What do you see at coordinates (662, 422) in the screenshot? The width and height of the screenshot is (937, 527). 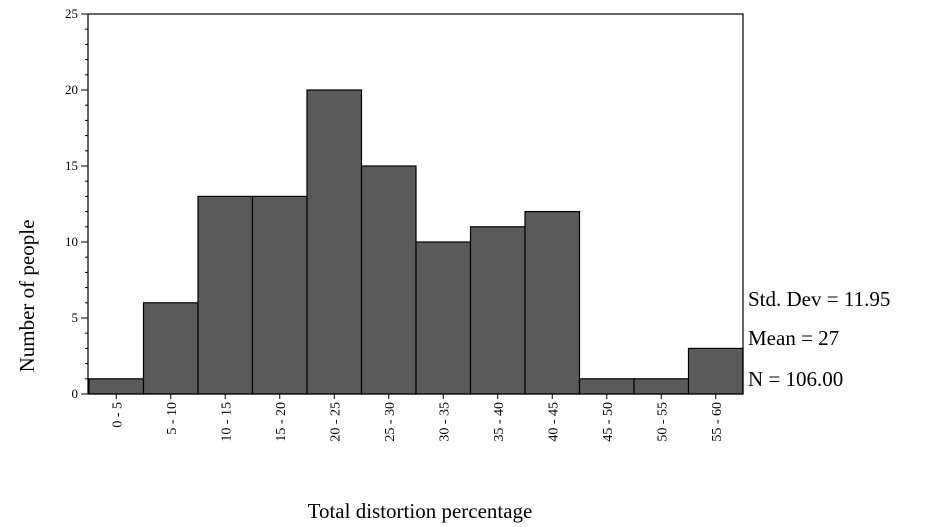 I see `x-tick-label: 50 - 55` at bounding box center [662, 422].